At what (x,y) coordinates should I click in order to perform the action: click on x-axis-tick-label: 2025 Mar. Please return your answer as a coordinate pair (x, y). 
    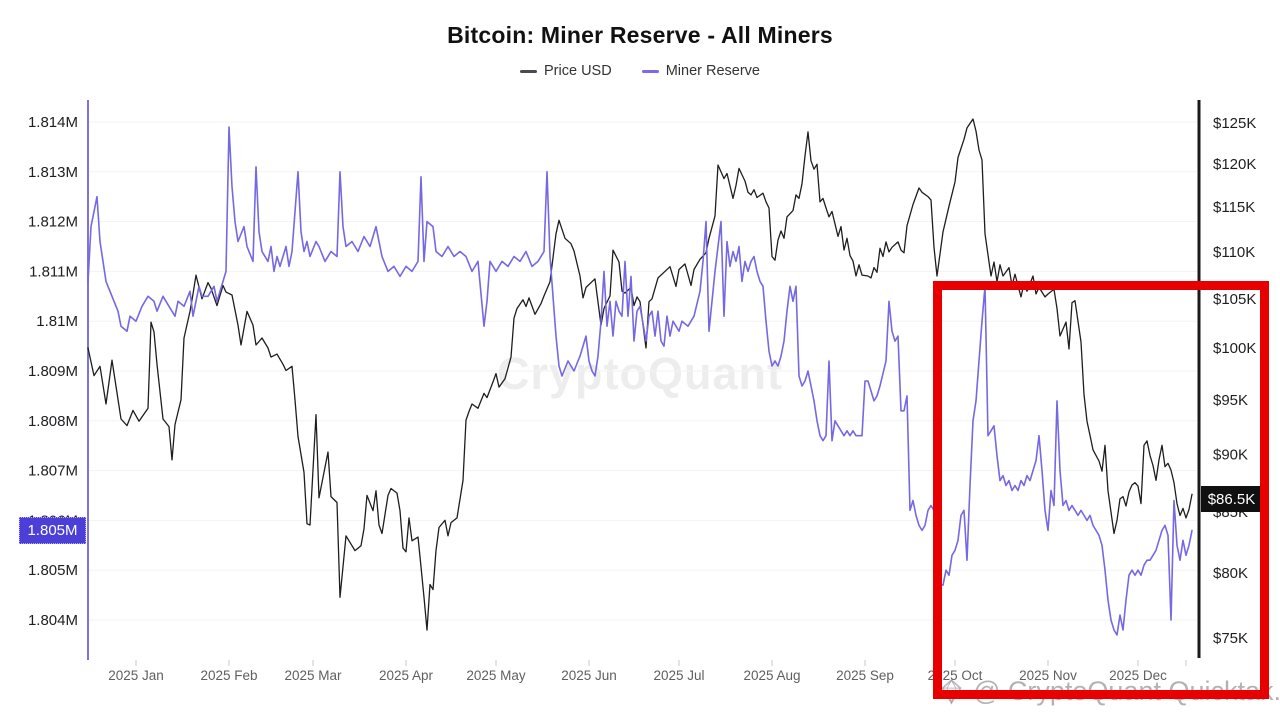
    Looking at the image, I should click on (313, 675).